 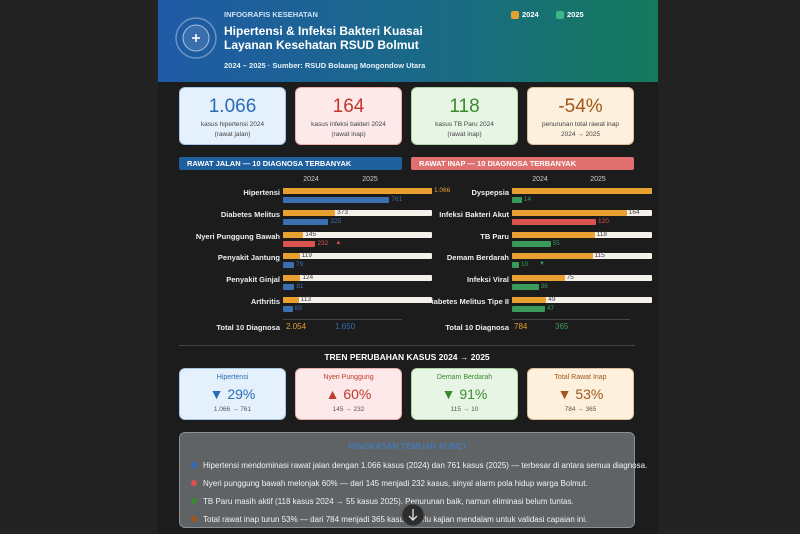 What do you see at coordinates (527, 199) in the screenshot?
I see `value-label: 14` at bounding box center [527, 199].